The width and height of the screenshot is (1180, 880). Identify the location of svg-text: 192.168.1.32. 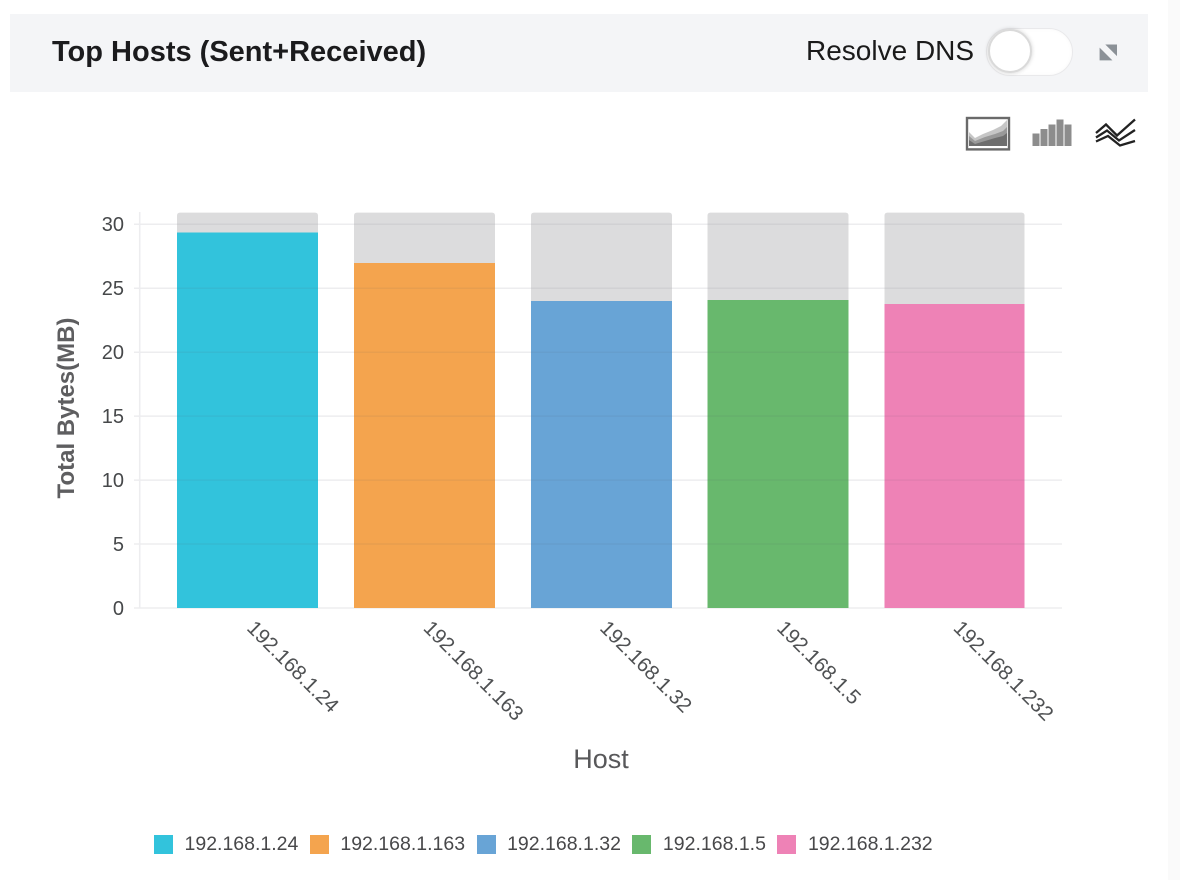
(645, 666).